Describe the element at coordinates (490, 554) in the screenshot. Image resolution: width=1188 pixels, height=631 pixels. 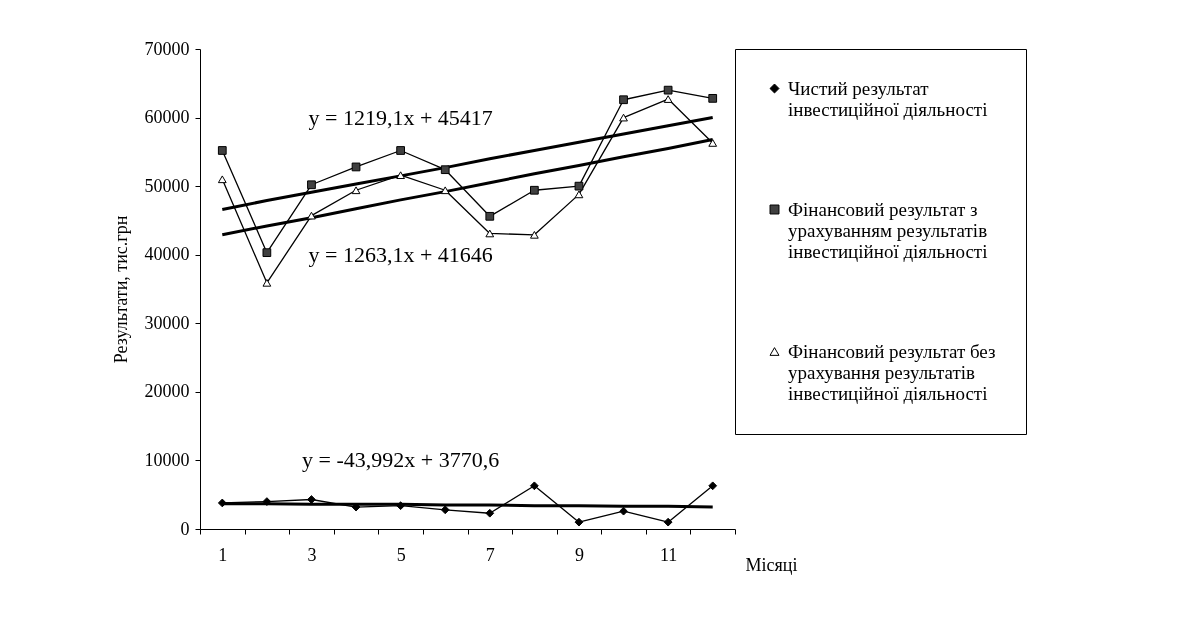
I see `x-tick-label: 7` at that location.